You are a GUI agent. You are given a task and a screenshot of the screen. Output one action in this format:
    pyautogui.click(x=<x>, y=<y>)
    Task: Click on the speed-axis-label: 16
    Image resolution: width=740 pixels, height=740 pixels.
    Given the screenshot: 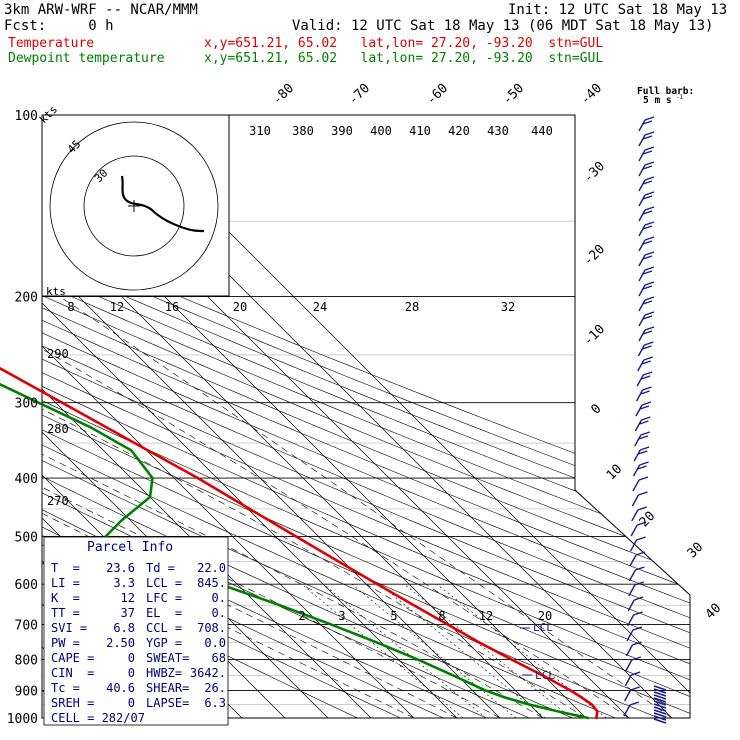 What is the action you would take?
    pyautogui.click(x=172, y=307)
    